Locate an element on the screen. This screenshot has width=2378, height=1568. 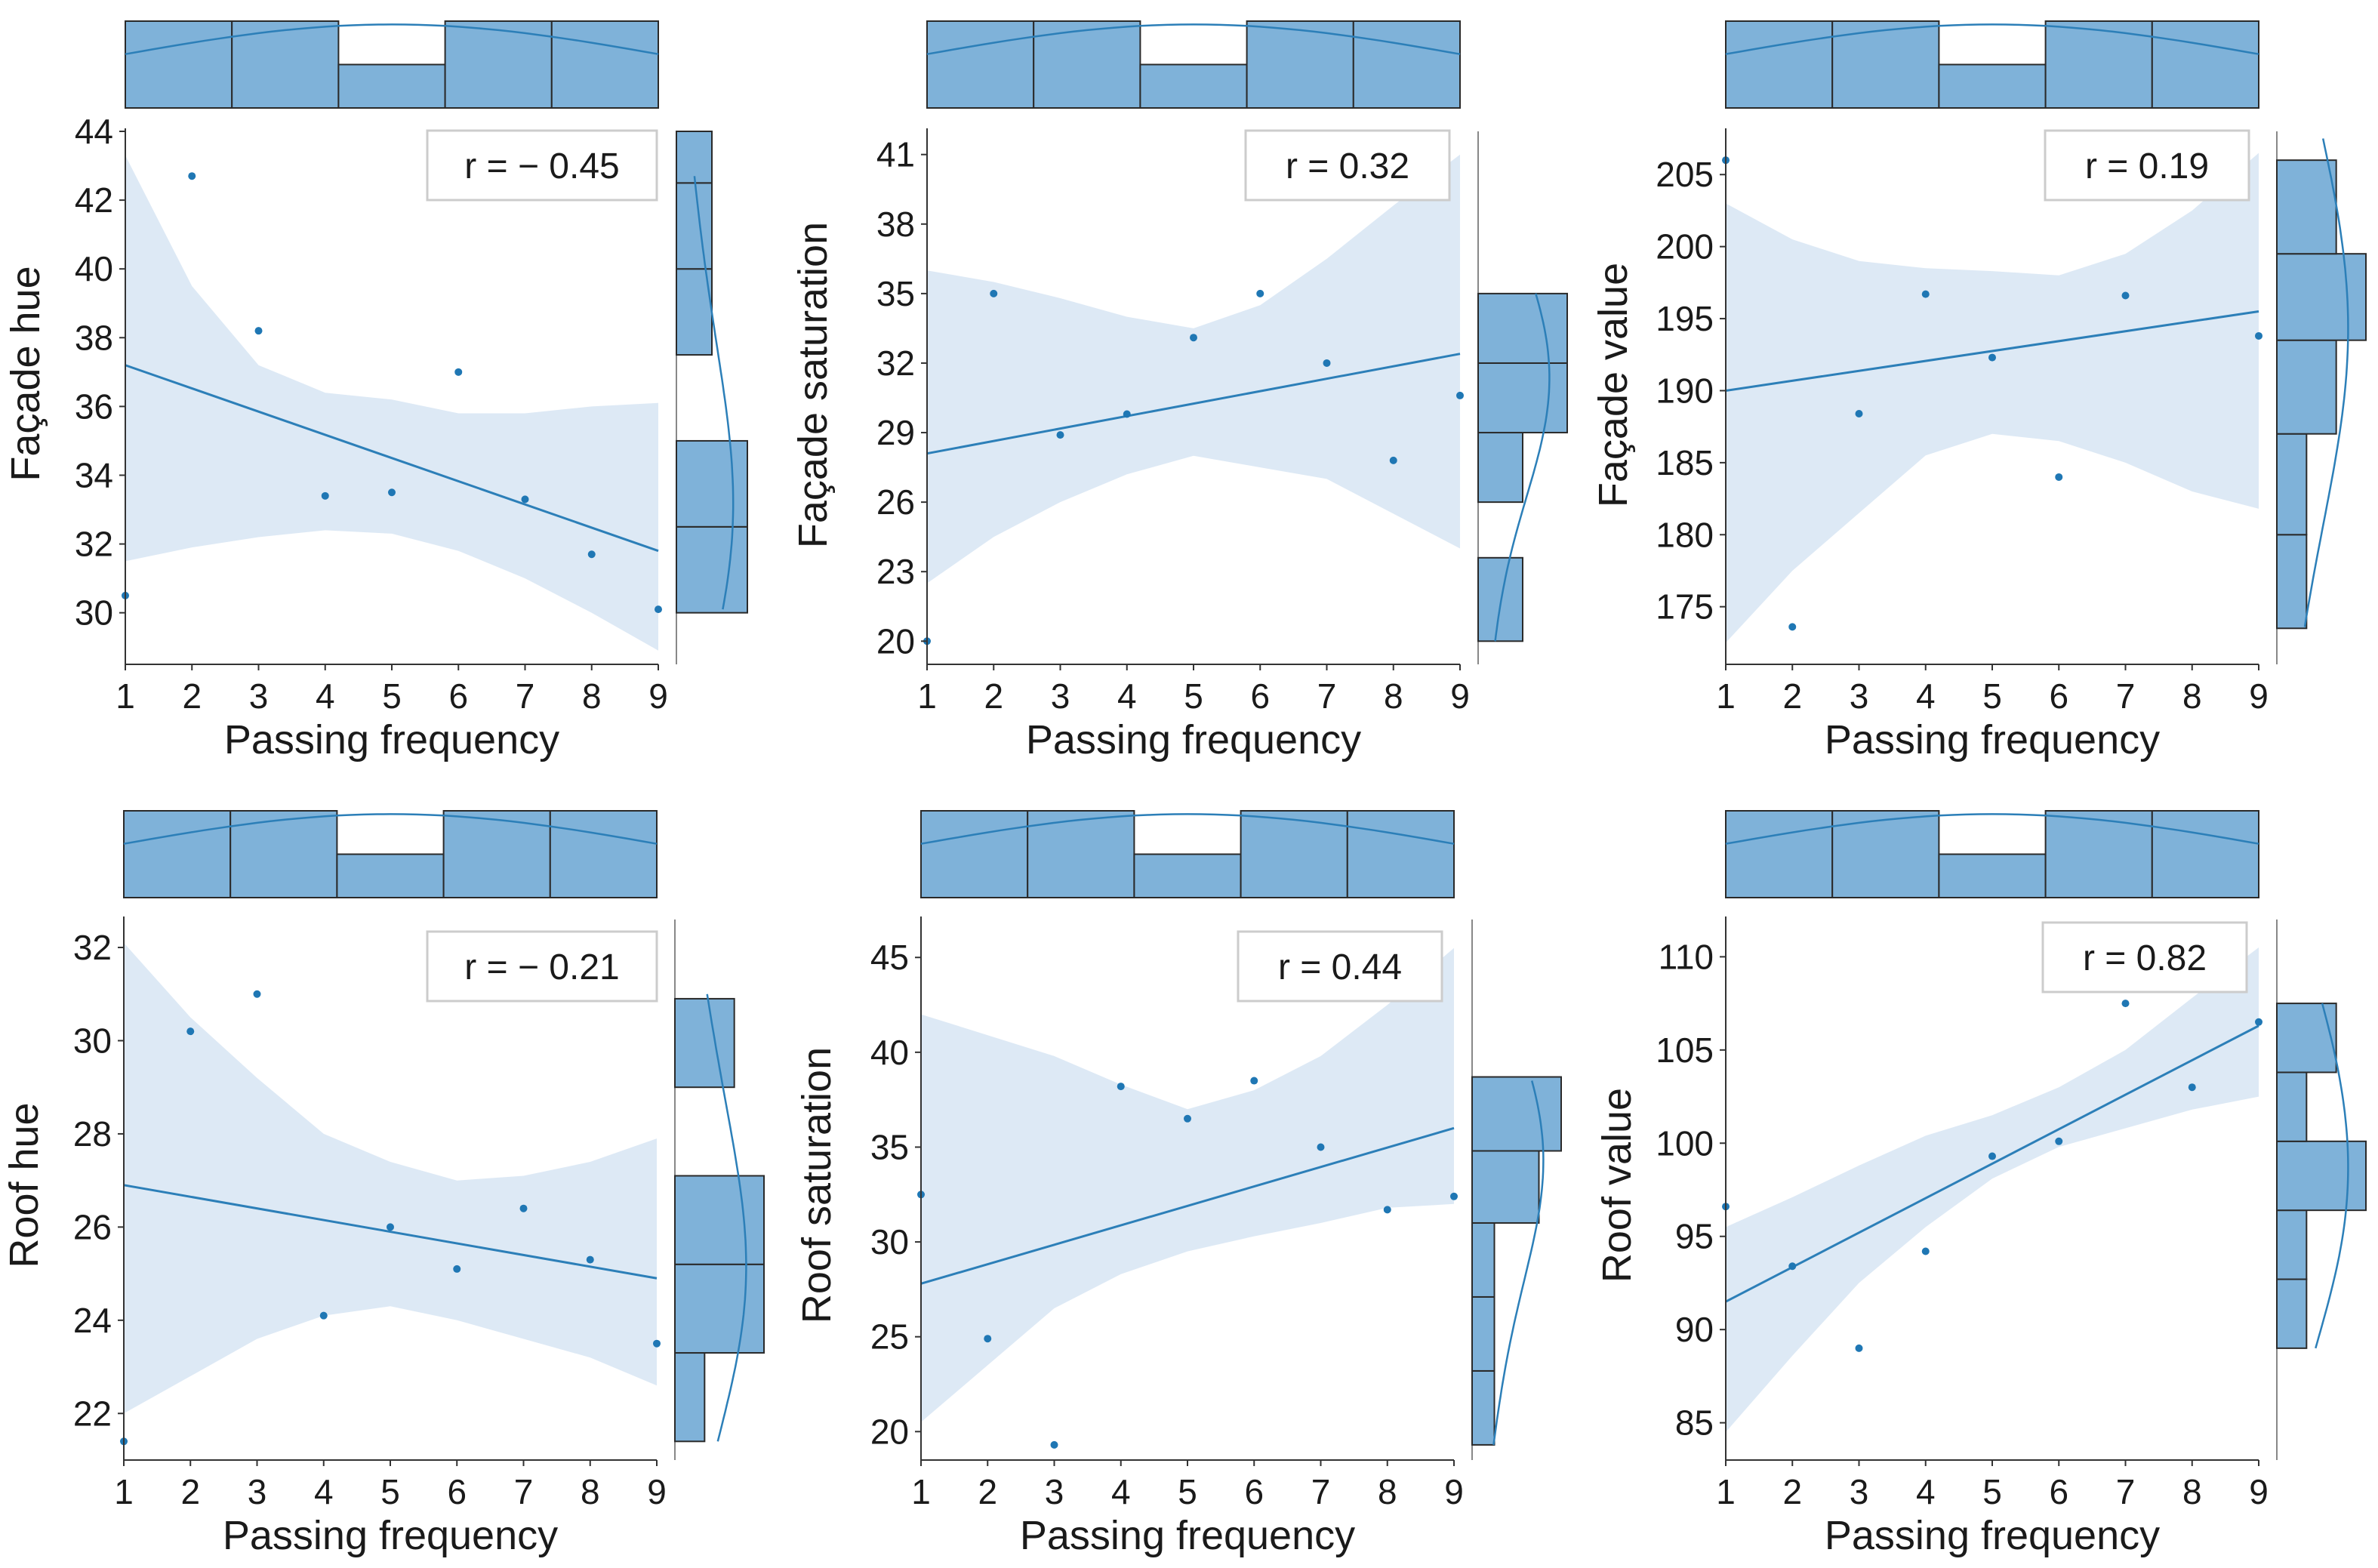
y-tick-label: 35 is located at coordinates (895, 293).